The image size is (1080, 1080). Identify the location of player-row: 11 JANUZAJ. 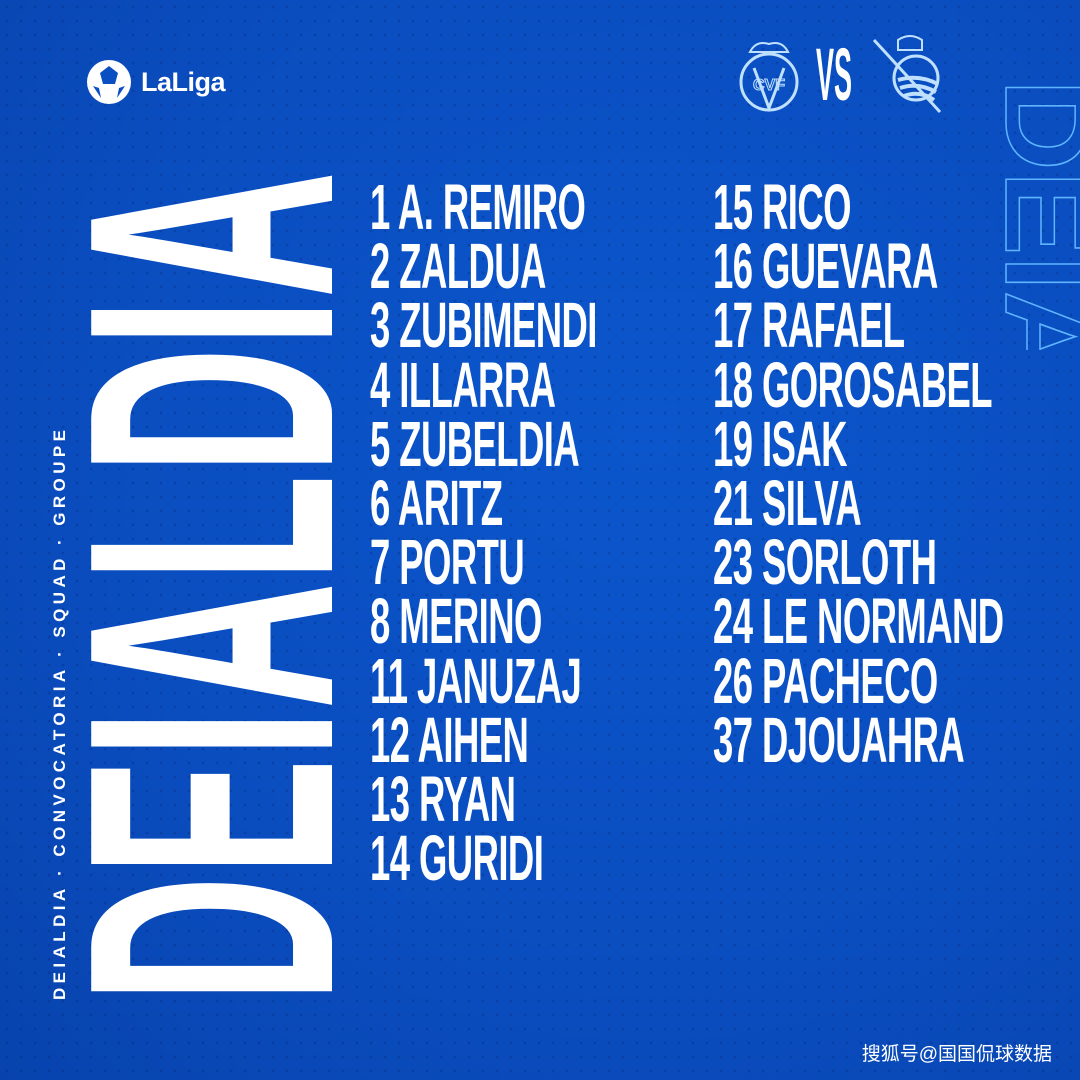
(476, 680).